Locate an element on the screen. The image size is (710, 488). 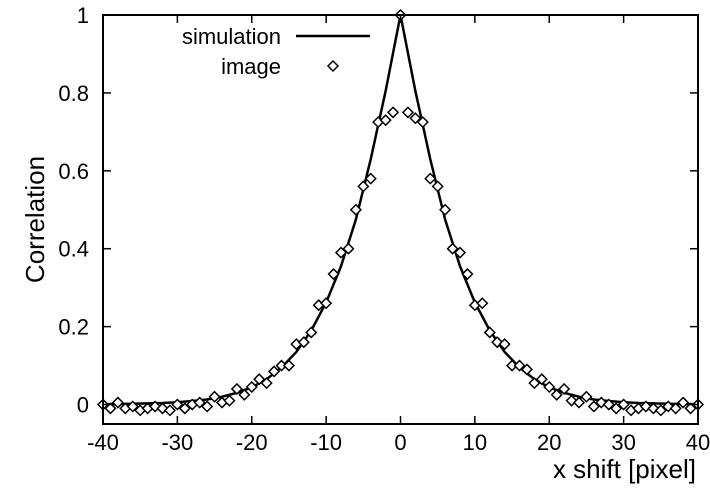
legend-label-simulation: simulation is located at coordinates (231, 36).